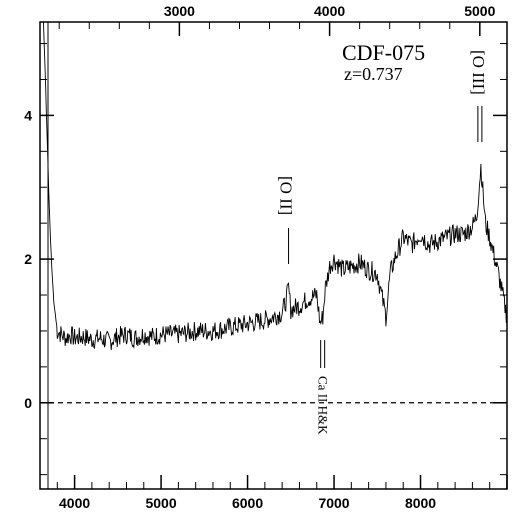 The width and height of the screenshot is (512, 512). What do you see at coordinates (479, 11) in the screenshot?
I see `x-top-tick-label: 5000` at bounding box center [479, 11].